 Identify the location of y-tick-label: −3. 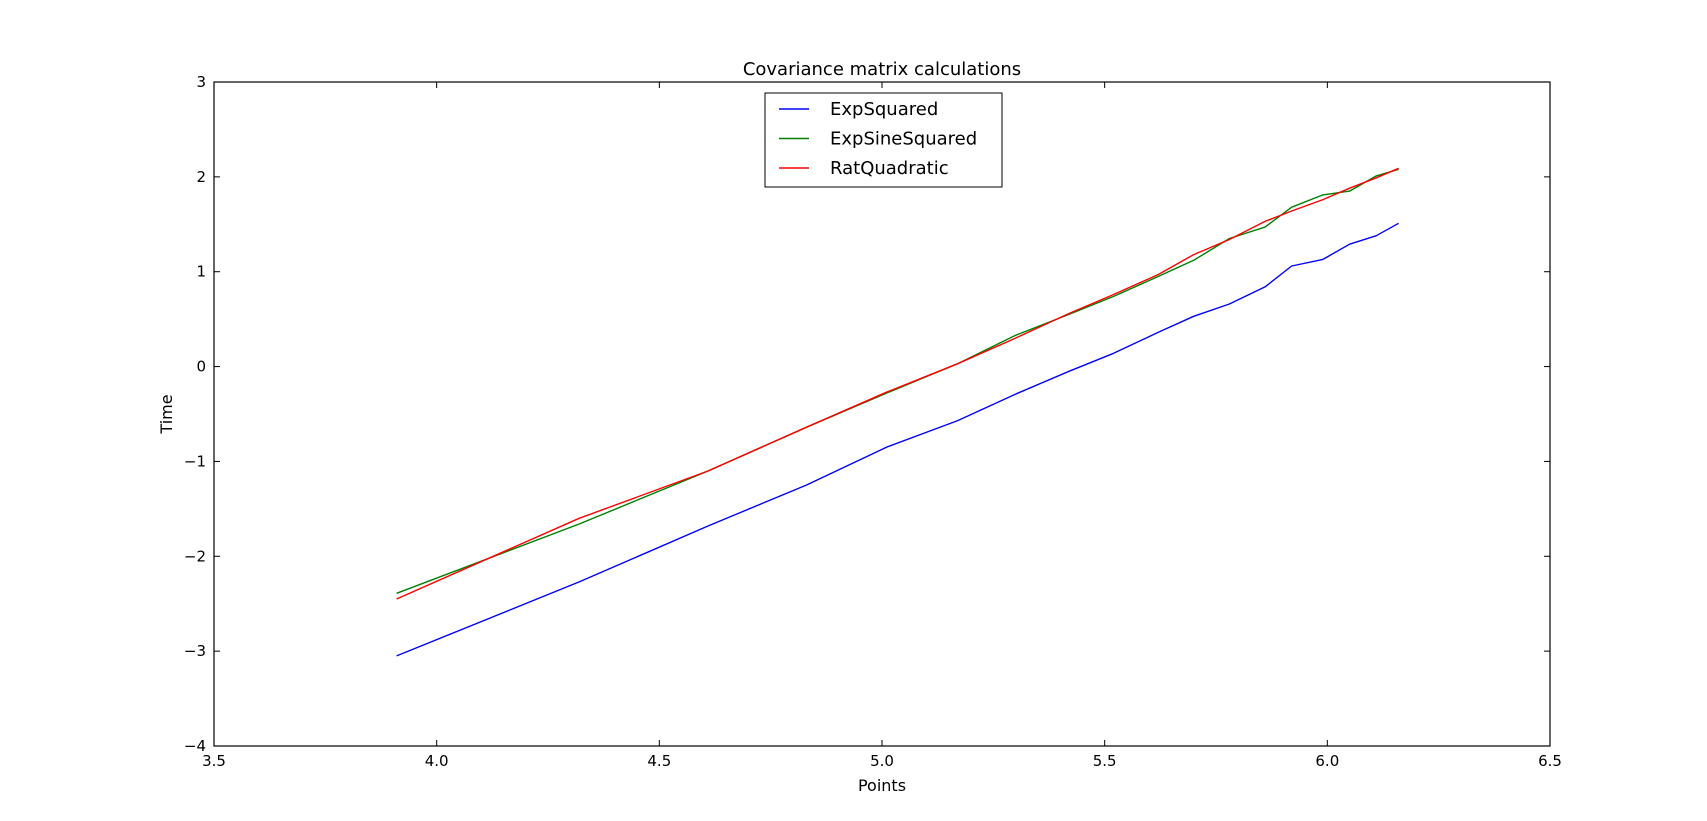
(195, 651).